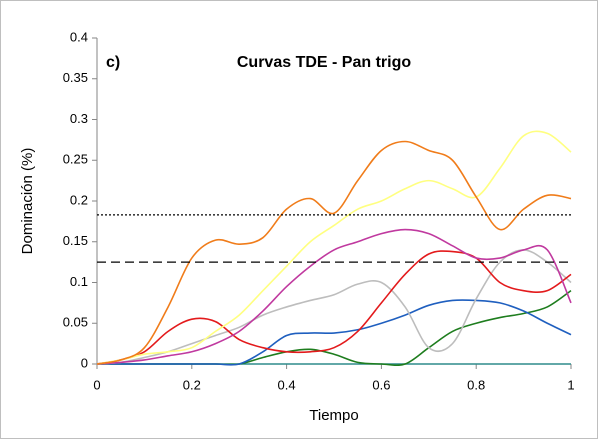 The width and height of the screenshot is (598, 439). Describe the element at coordinates (287, 384) in the screenshot. I see `x-tick-label: 0.4` at that location.